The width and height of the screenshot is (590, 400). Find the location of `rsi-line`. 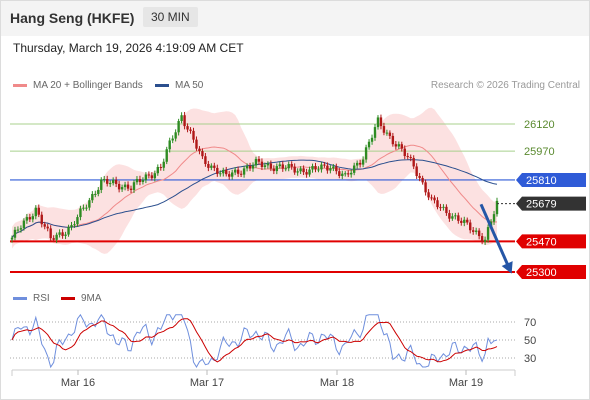

rsi-line is located at coordinates (254, 341).